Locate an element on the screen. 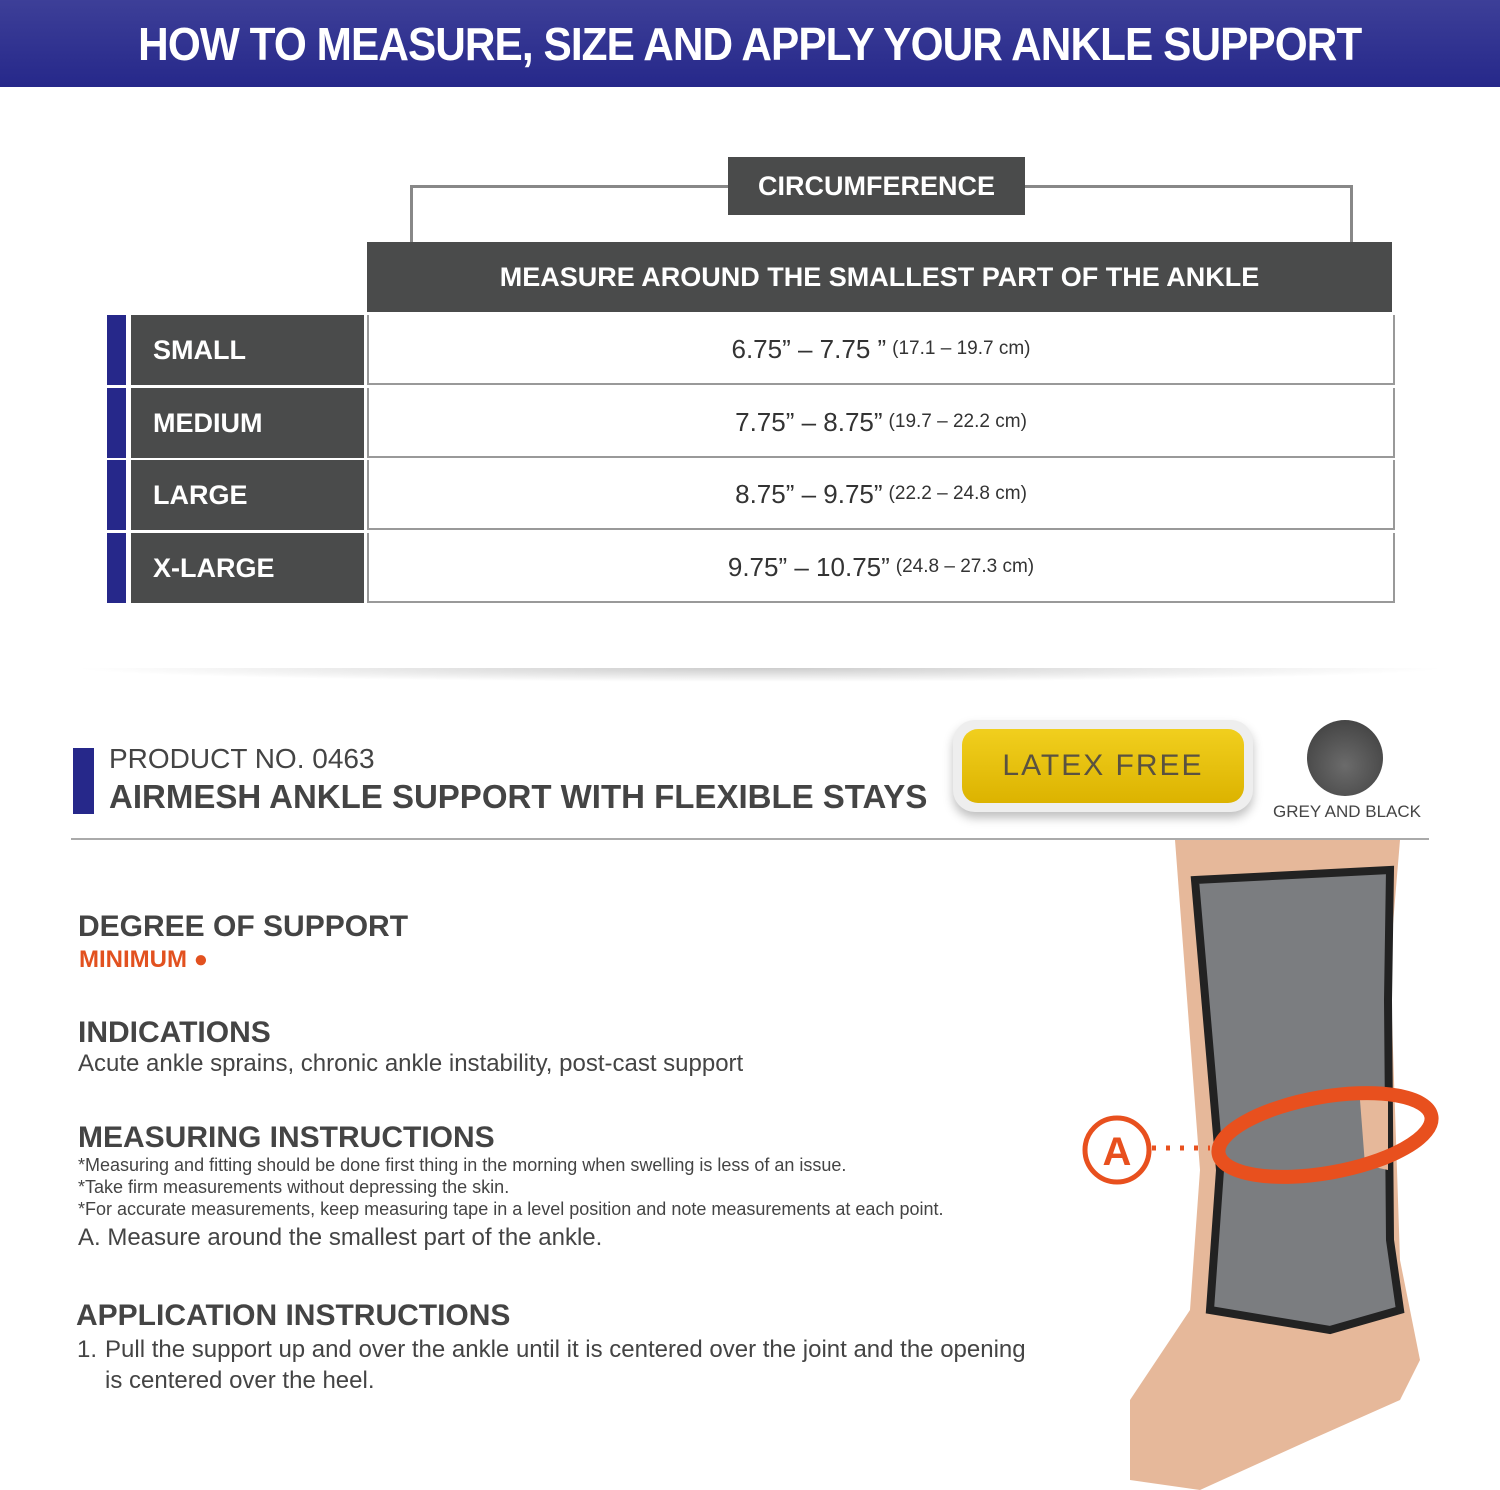 The height and width of the screenshot is (1490, 1500). measure-ring is located at coordinates (1325, 1135).